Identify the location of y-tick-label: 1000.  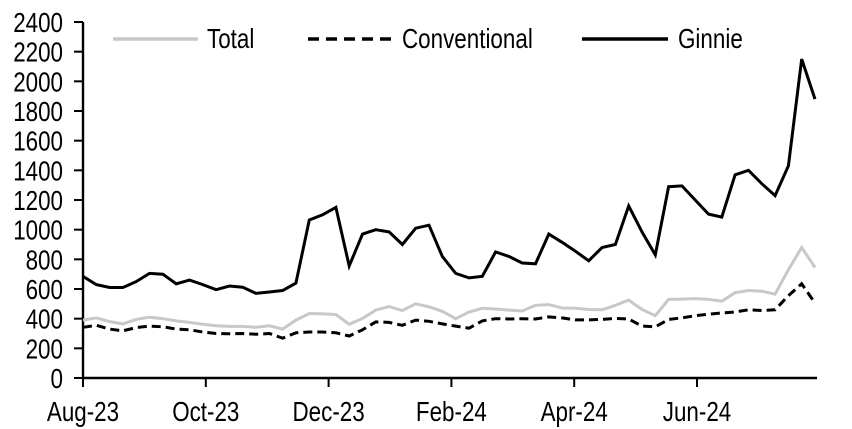
(38, 230).